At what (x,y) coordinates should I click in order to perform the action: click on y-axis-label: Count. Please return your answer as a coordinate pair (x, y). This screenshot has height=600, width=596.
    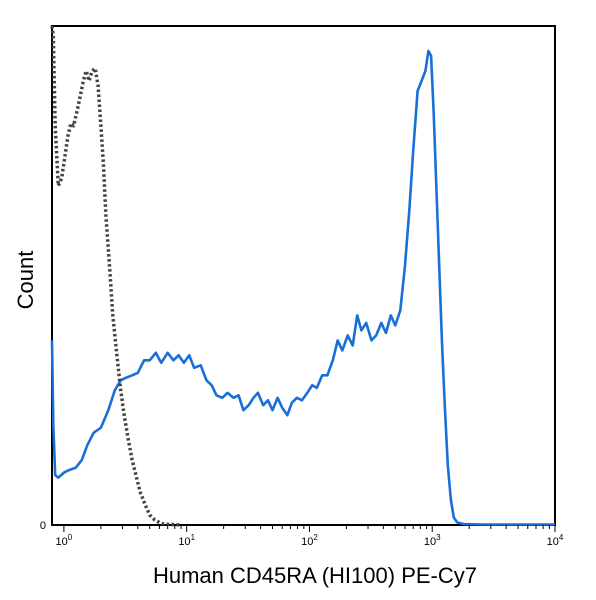
    Looking at the image, I should click on (25, 280).